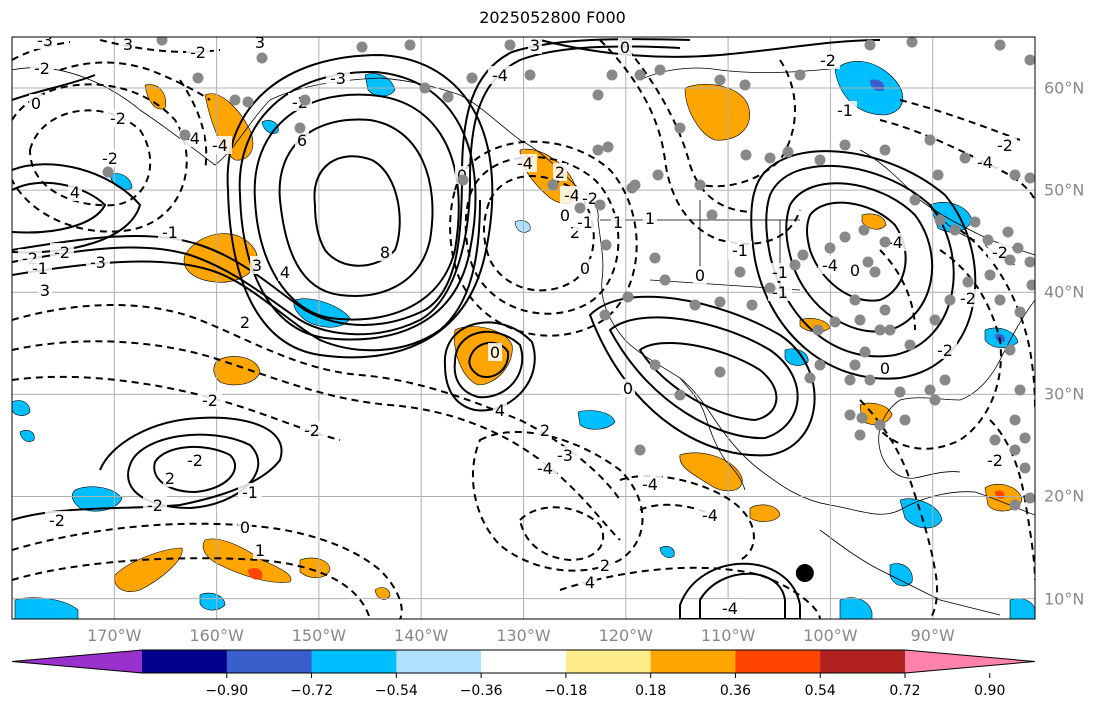  Describe the element at coordinates (396, 691) in the screenshot. I see `colorbar-tick-label: −0.54` at that location.